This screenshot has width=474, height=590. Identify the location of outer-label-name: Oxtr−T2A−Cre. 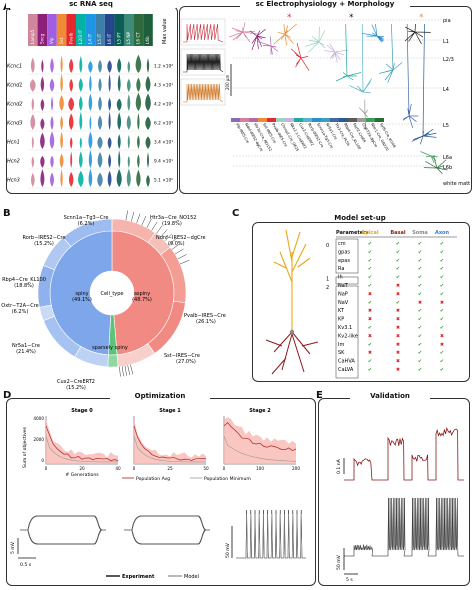
(19, 306).